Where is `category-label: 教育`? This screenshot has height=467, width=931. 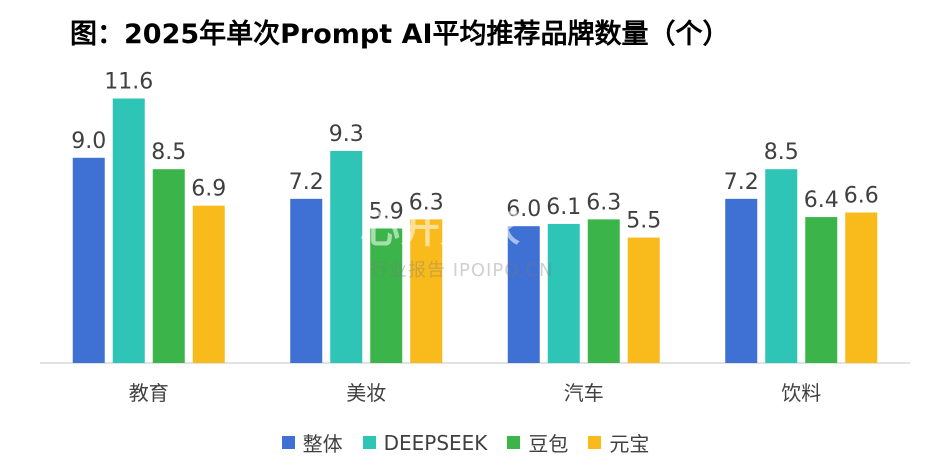
category-label: 教育 is located at coordinates (149, 393).